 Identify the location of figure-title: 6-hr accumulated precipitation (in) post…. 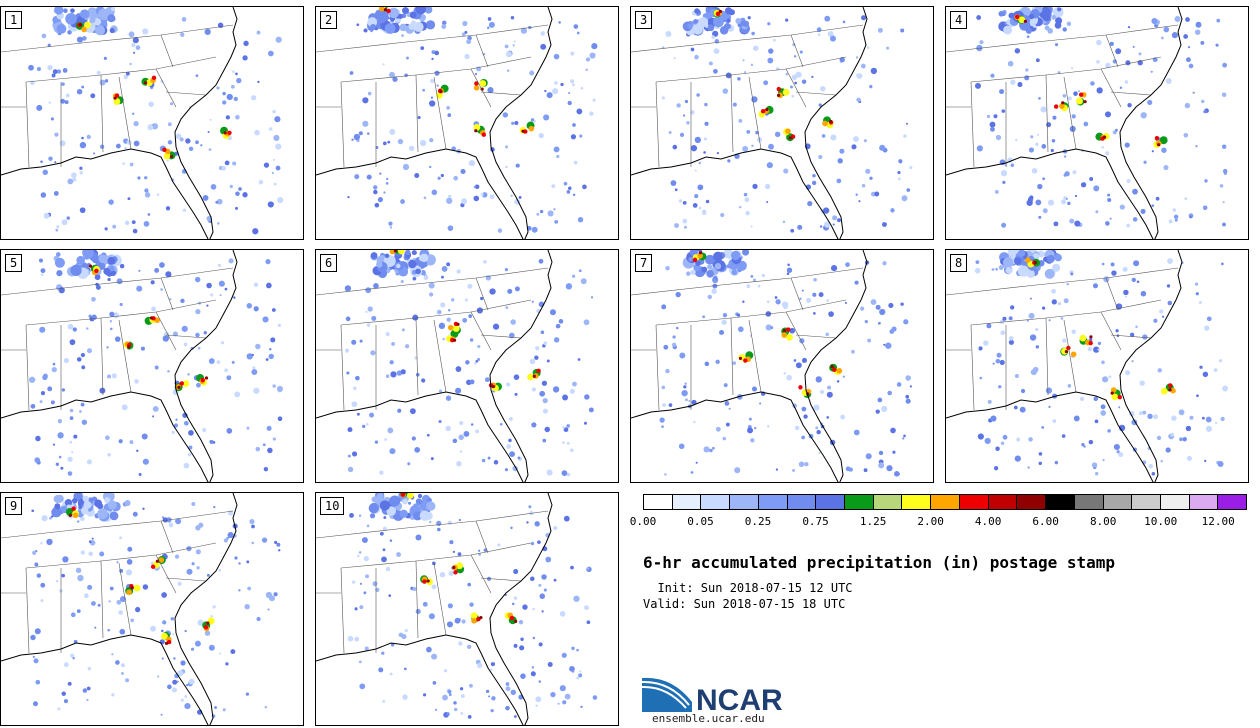
(879, 562).